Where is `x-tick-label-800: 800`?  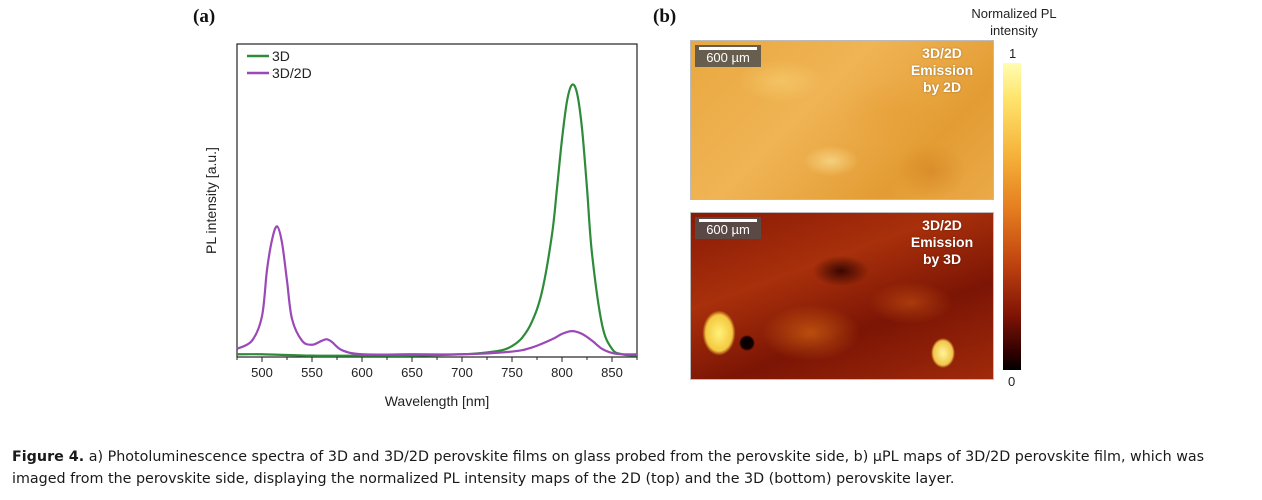
x-tick-label-800: 800 is located at coordinates (562, 372).